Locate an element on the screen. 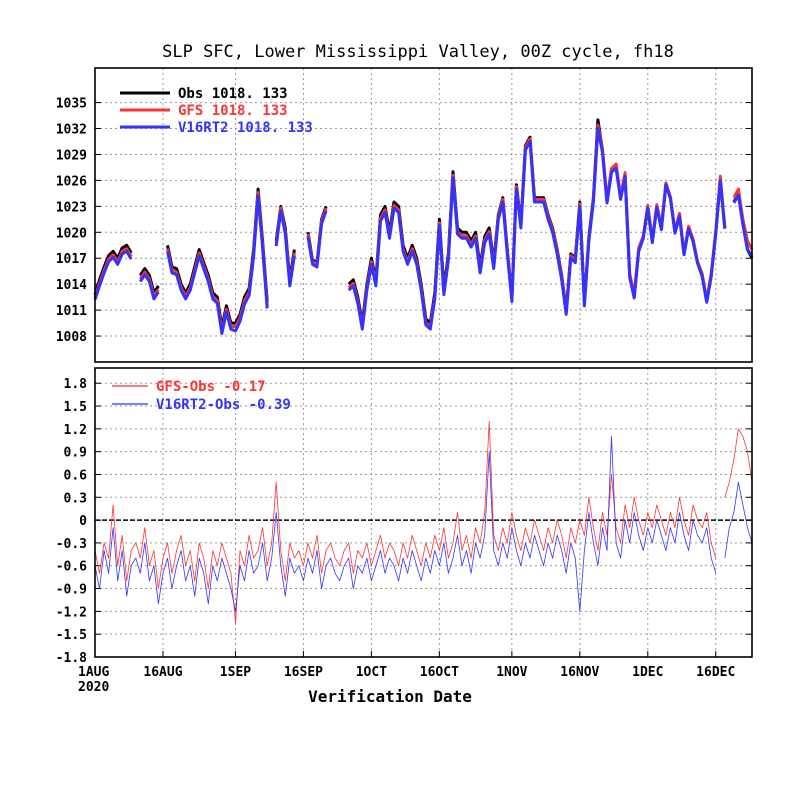 The width and height of the screenshot is (800, 804). x-tick-label: 1DEC is located at coordinates (647, 672).